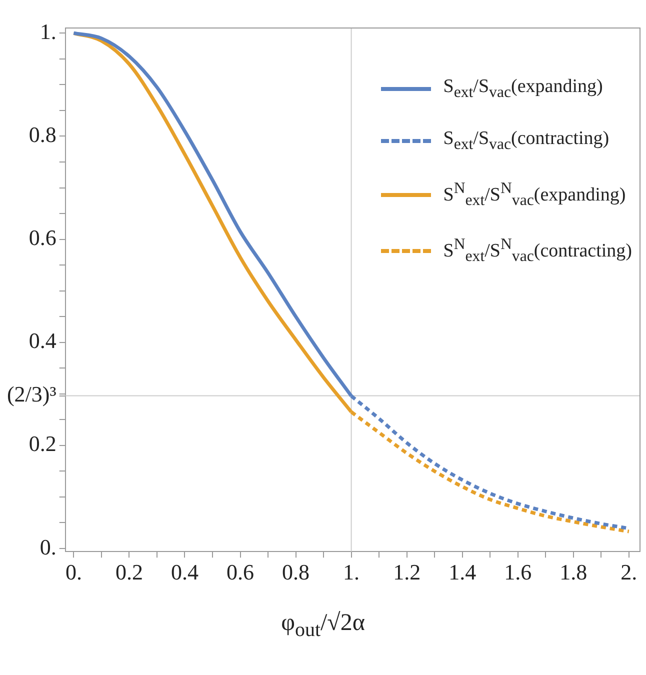  What do you see at coordinates (574, 572) in the screenshot?
I see `x-tick-label: 1.8` at bounding box center [574, 572].